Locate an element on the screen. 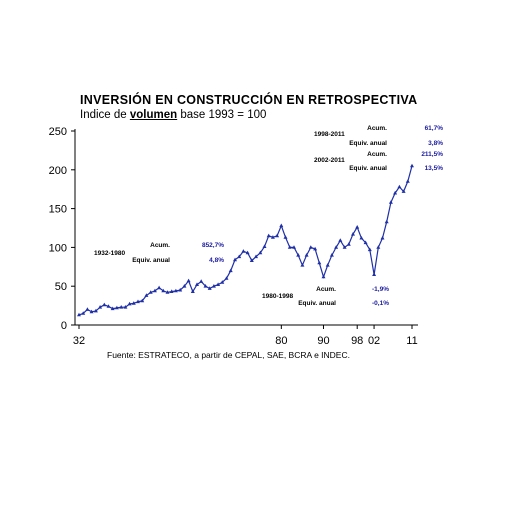  chart-subtitle: Indice de volumen base 1993 = 100 is located at coordinates (173, 115).